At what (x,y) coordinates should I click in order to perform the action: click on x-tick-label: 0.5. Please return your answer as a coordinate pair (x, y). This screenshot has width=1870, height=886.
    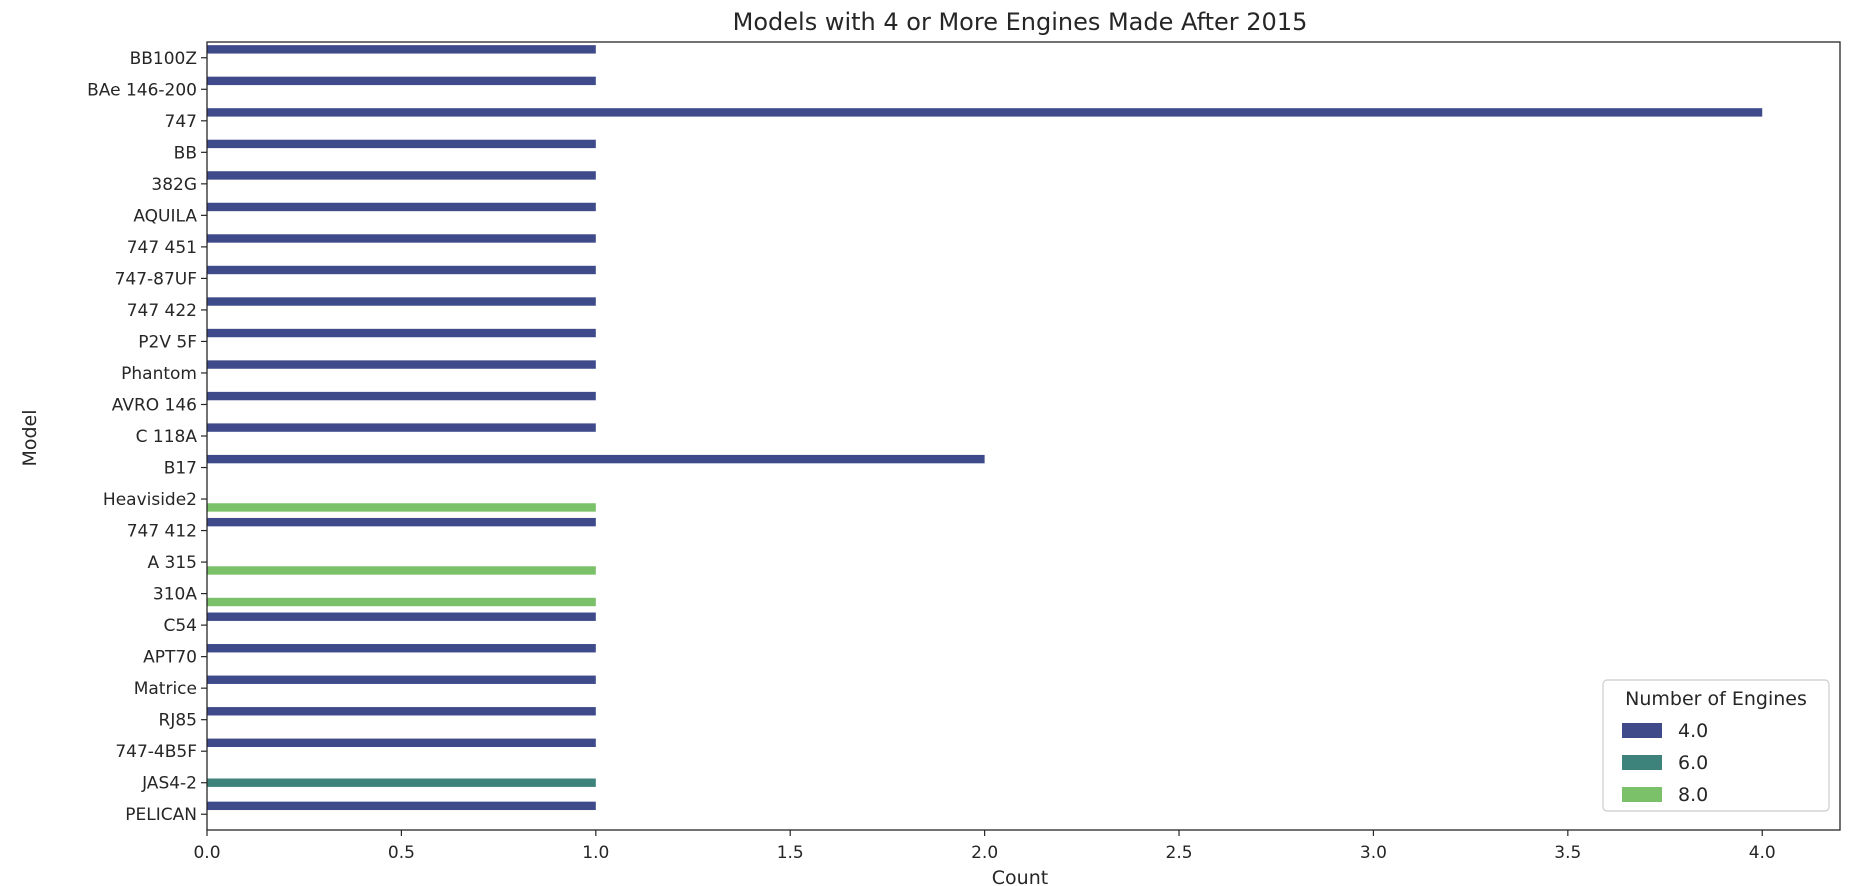
    Looking at the image, I should click on (401, 853).